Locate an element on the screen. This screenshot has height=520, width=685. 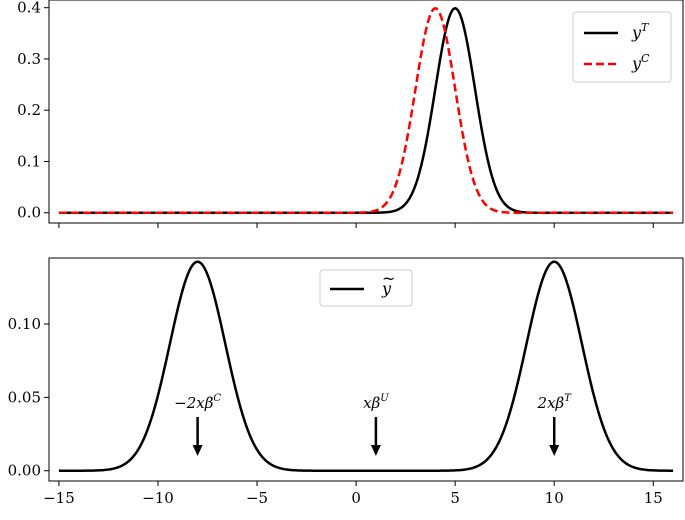
top-y-ticks: 0.0 0.1 0.2 0.3 0.4 is located at coordinates (33, 111).